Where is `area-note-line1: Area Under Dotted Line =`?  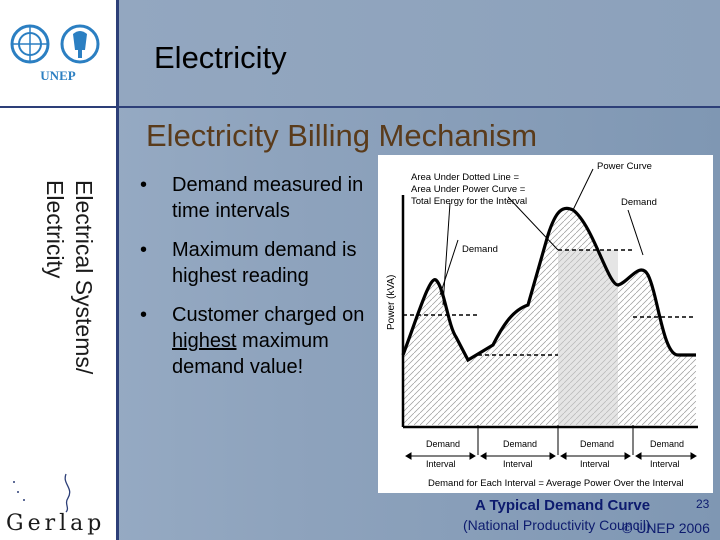
area-note-line1: Area Under Dotted Line = is located at coordinates (465, 177).